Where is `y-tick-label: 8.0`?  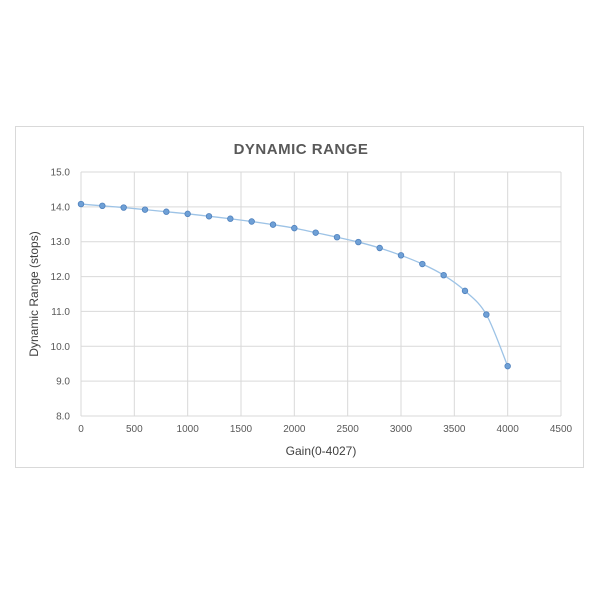 y-tick-label: 8.0 is located at coordinates (63, 417).